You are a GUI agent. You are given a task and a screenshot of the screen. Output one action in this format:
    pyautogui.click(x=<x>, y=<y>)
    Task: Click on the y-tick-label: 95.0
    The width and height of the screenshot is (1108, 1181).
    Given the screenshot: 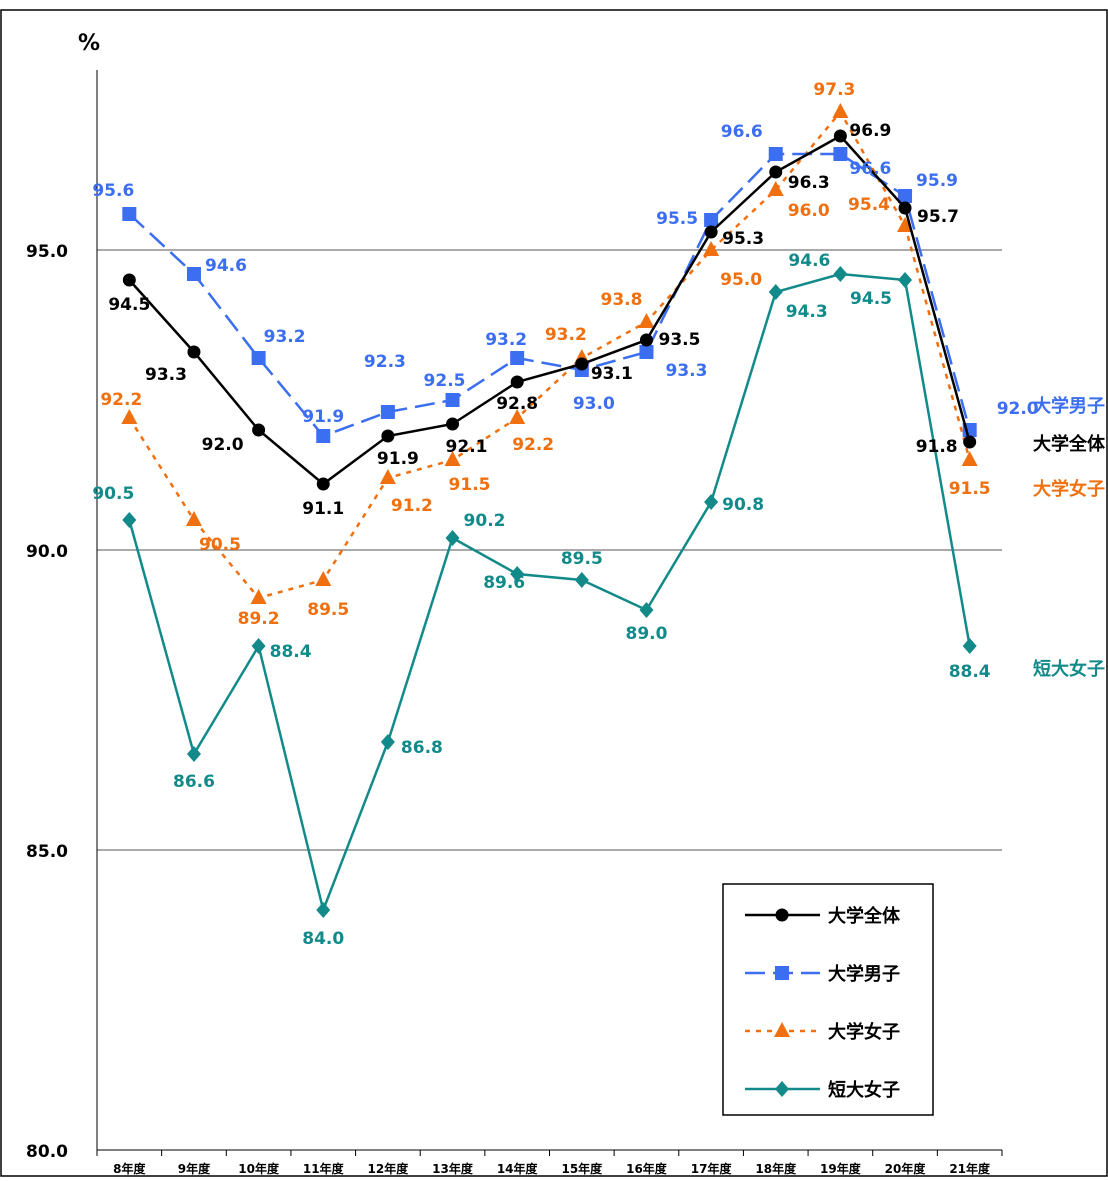 What is the action you would take?
    pyautogui.click(x=47, y=252)
    